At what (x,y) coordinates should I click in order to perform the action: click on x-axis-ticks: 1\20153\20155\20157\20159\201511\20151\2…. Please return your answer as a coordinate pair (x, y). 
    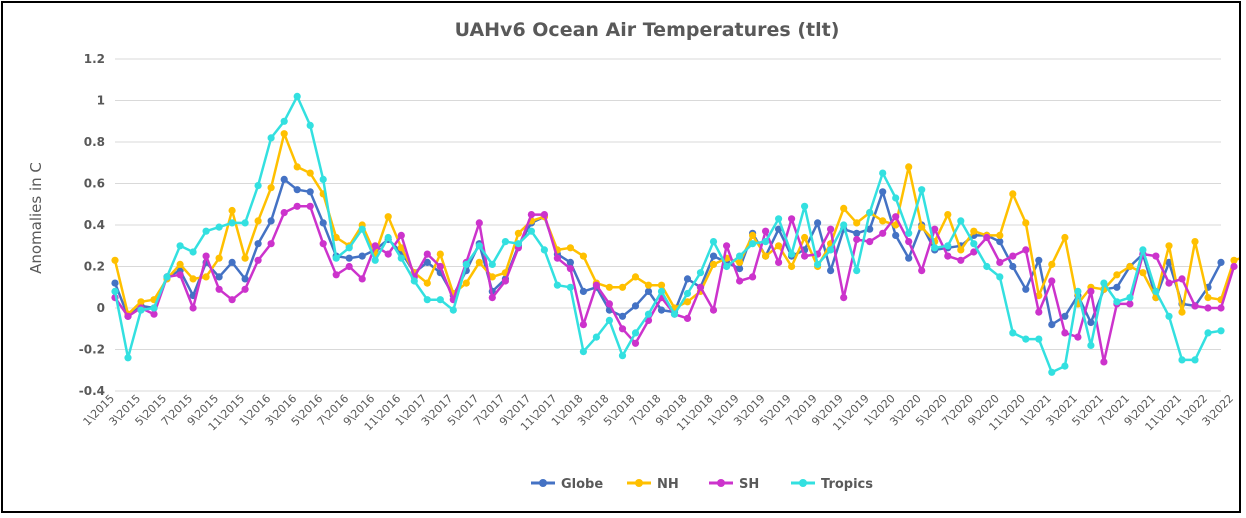
    Looking at the image, I should click on (659, 413).